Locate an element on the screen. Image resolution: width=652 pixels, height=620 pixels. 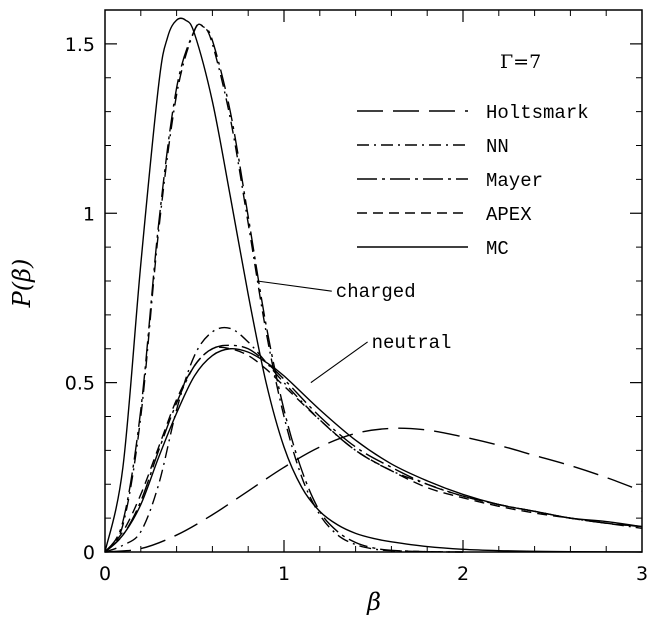
legend-label: MC is located at coordinates (497, 249).